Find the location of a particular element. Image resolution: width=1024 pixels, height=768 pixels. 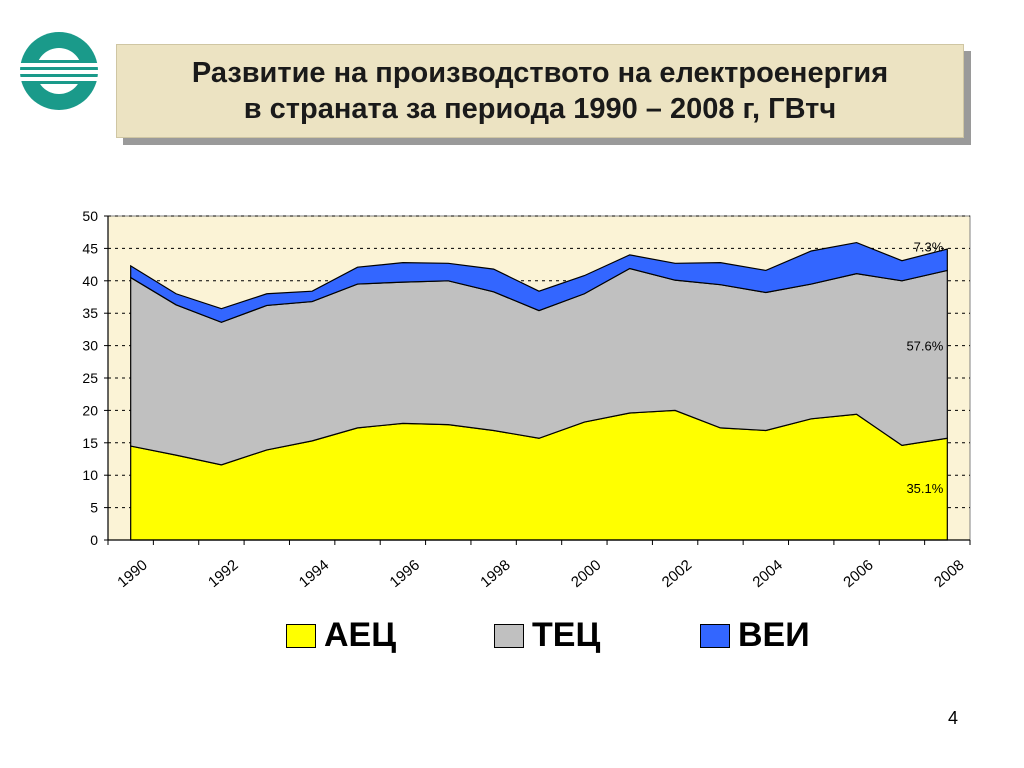

x-tick-label-2006: 2006 is located at coordinates (858, 574).